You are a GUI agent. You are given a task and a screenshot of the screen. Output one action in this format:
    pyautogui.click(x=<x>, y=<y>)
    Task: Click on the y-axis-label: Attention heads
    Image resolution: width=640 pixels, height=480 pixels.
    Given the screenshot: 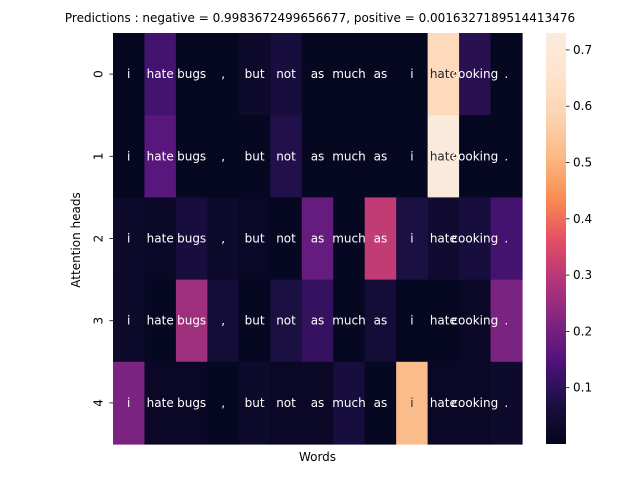 What is the action you would take?
    pyautogui.click(x=76, y=240)
    